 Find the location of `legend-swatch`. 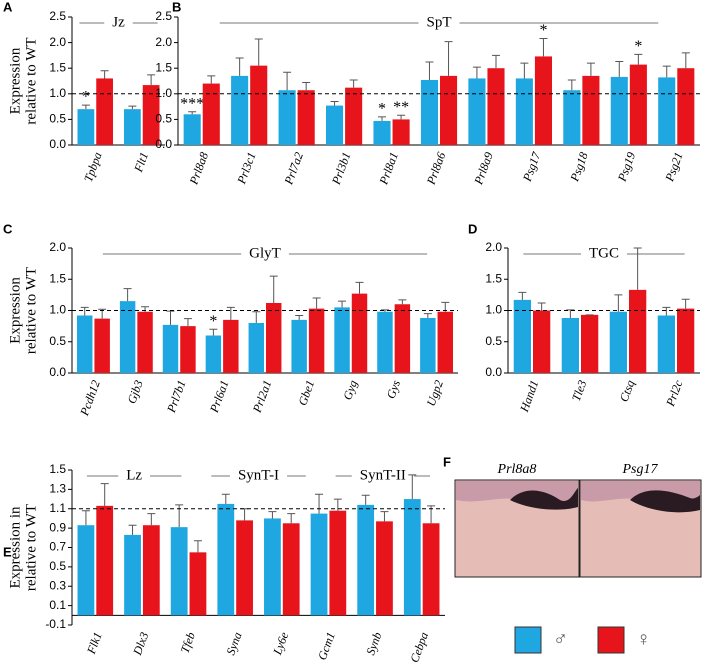

legend-swatch is located at coordinates (528, 640).